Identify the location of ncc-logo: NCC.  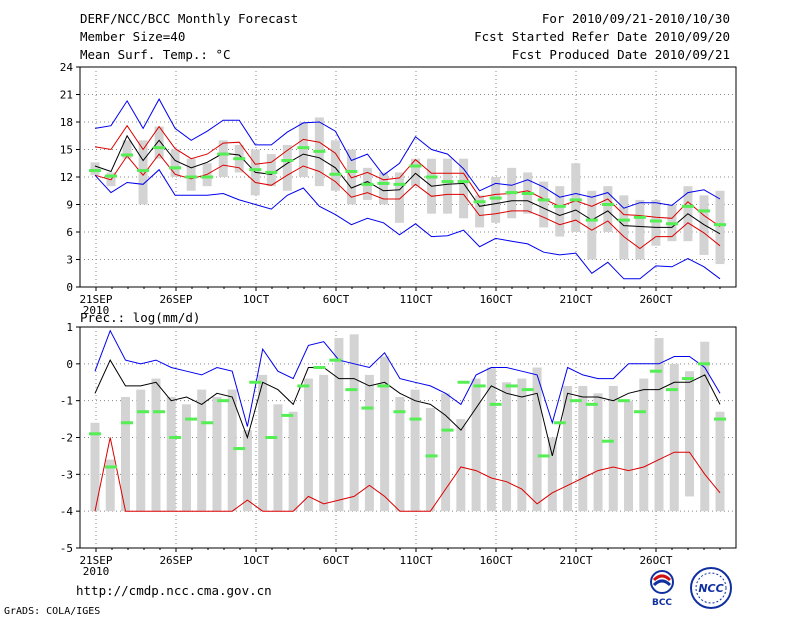
(711, 588).